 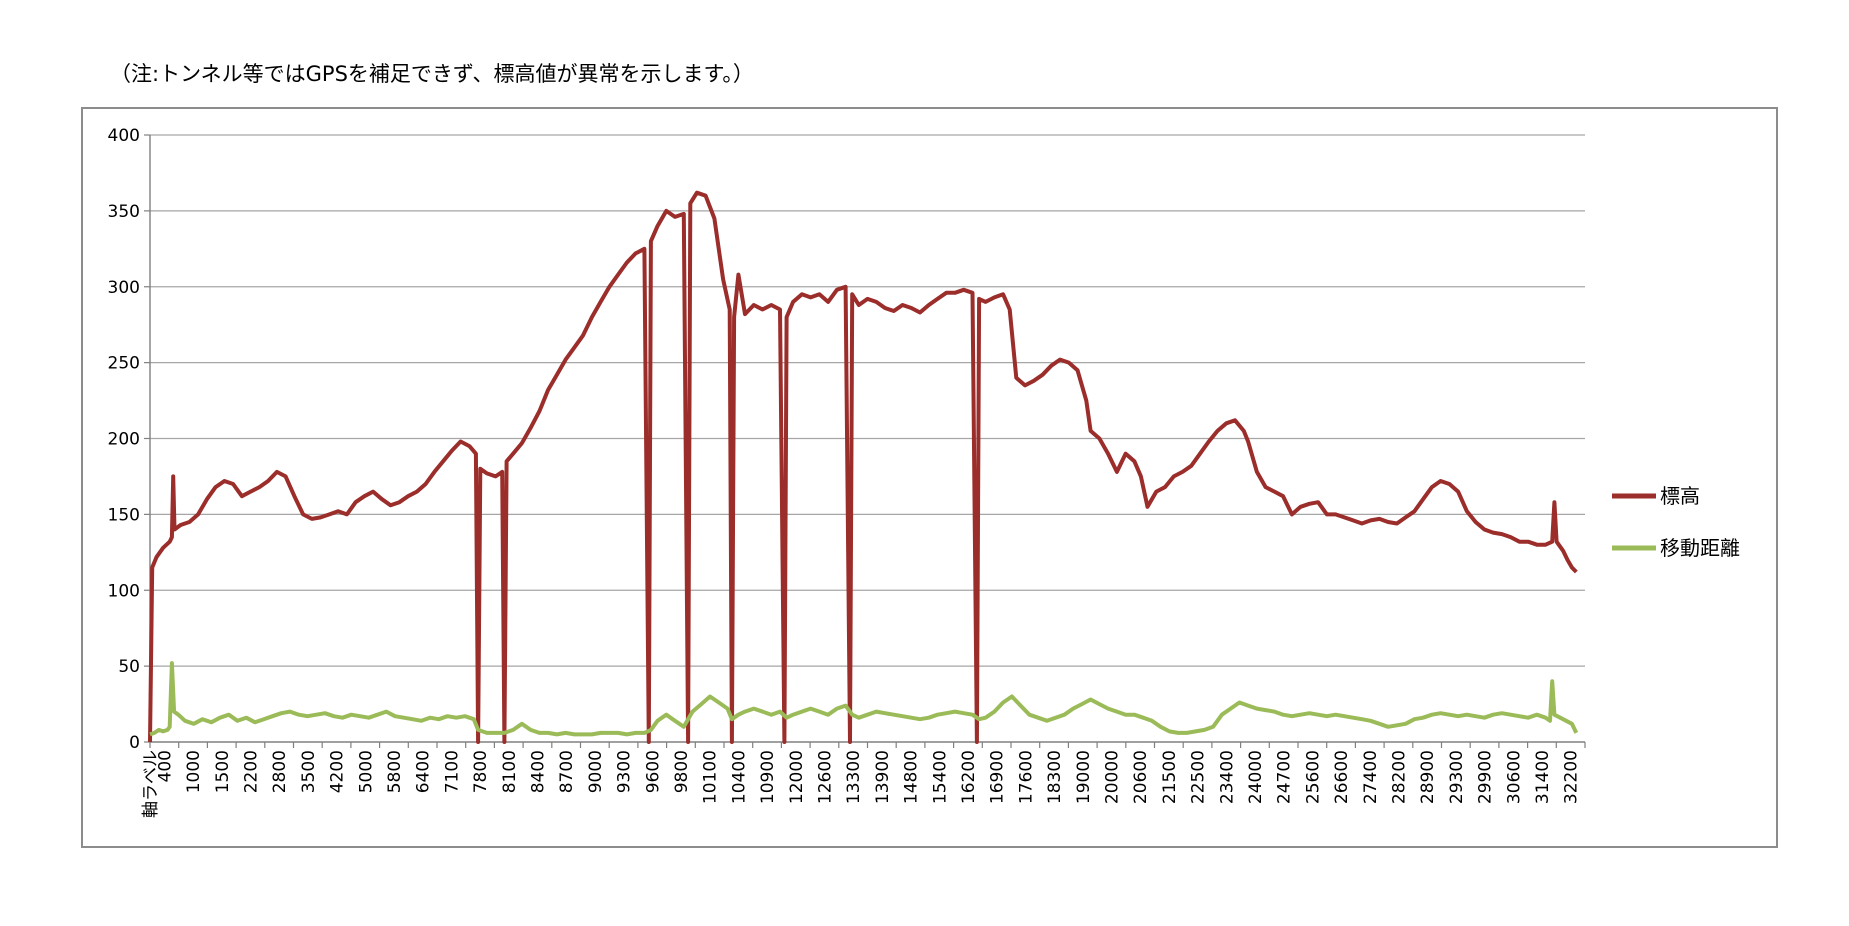 What do you see at coordinates (124, 136) in the screenshot?
I see `y-tick-label-400: 400` at bounding box center [124, 136].